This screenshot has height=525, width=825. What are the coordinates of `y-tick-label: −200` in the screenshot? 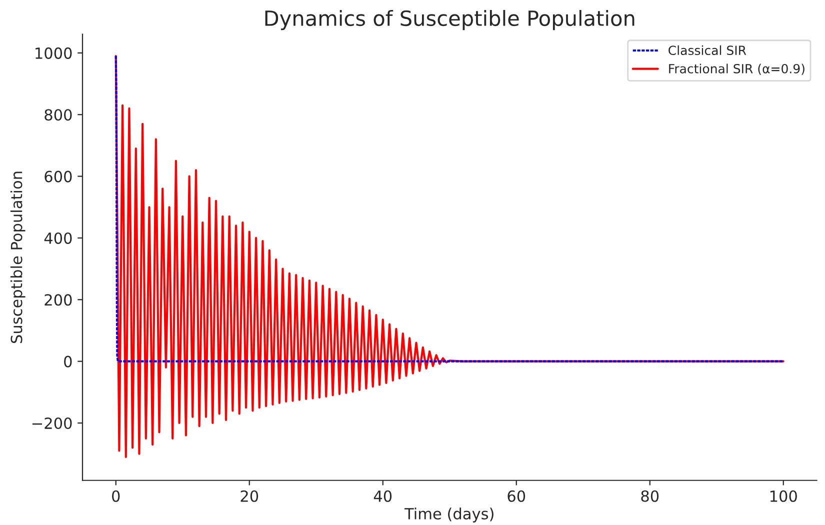 It's located at (52, 423).